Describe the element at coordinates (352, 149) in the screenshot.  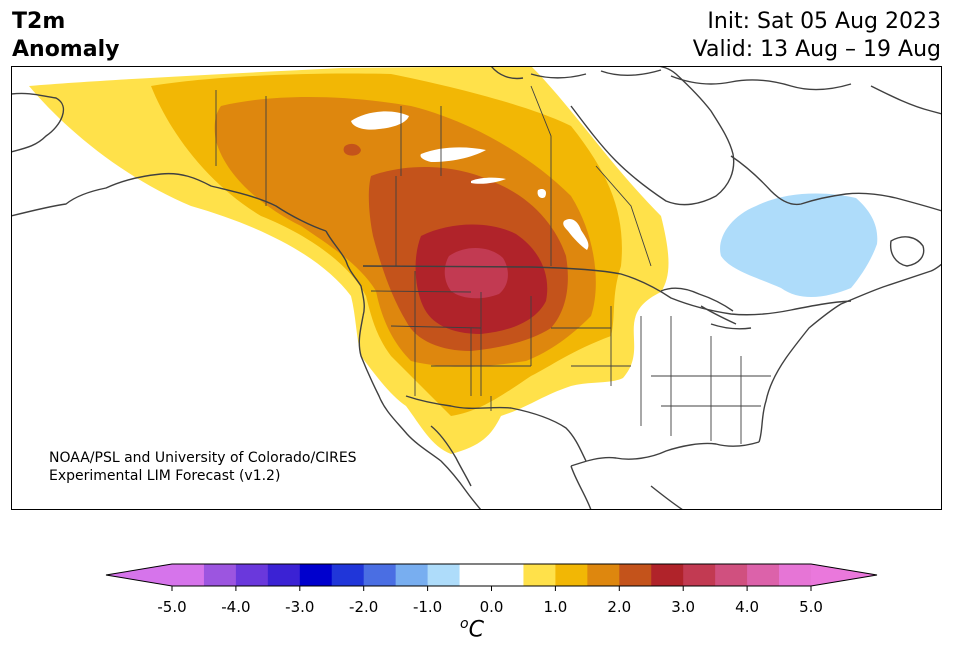
I see `anomaly-band-1-5-alaska-speck` at that location.